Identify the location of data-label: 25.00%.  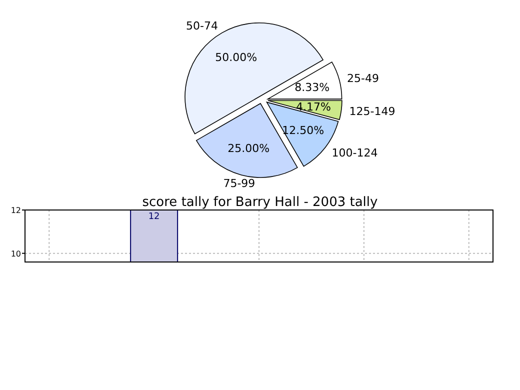
(249, 148).